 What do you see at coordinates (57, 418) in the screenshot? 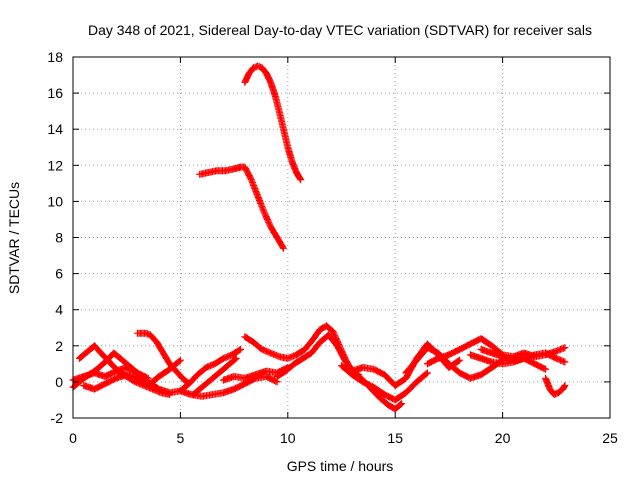
I see `y-tick-label: -2` at bounding box center [57, 418].